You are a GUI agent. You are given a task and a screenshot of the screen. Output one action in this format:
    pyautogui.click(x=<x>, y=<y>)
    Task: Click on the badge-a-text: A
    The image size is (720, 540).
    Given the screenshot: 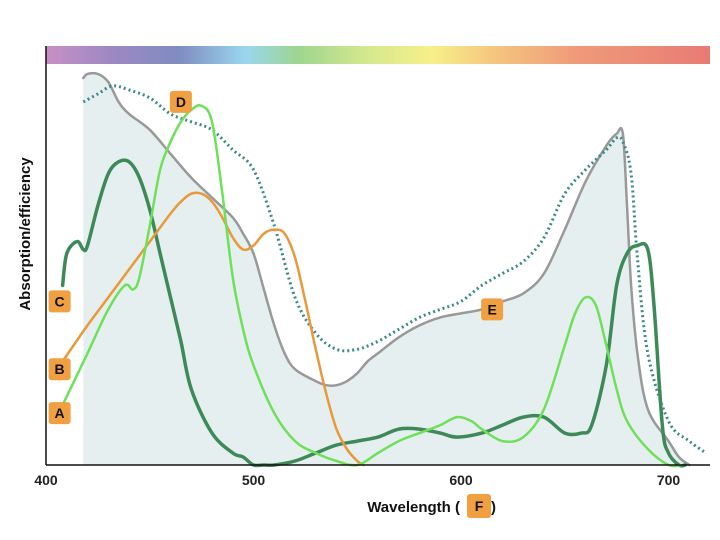 What is the action you would take?
    pyautogui.click(x=60, y=413)
    